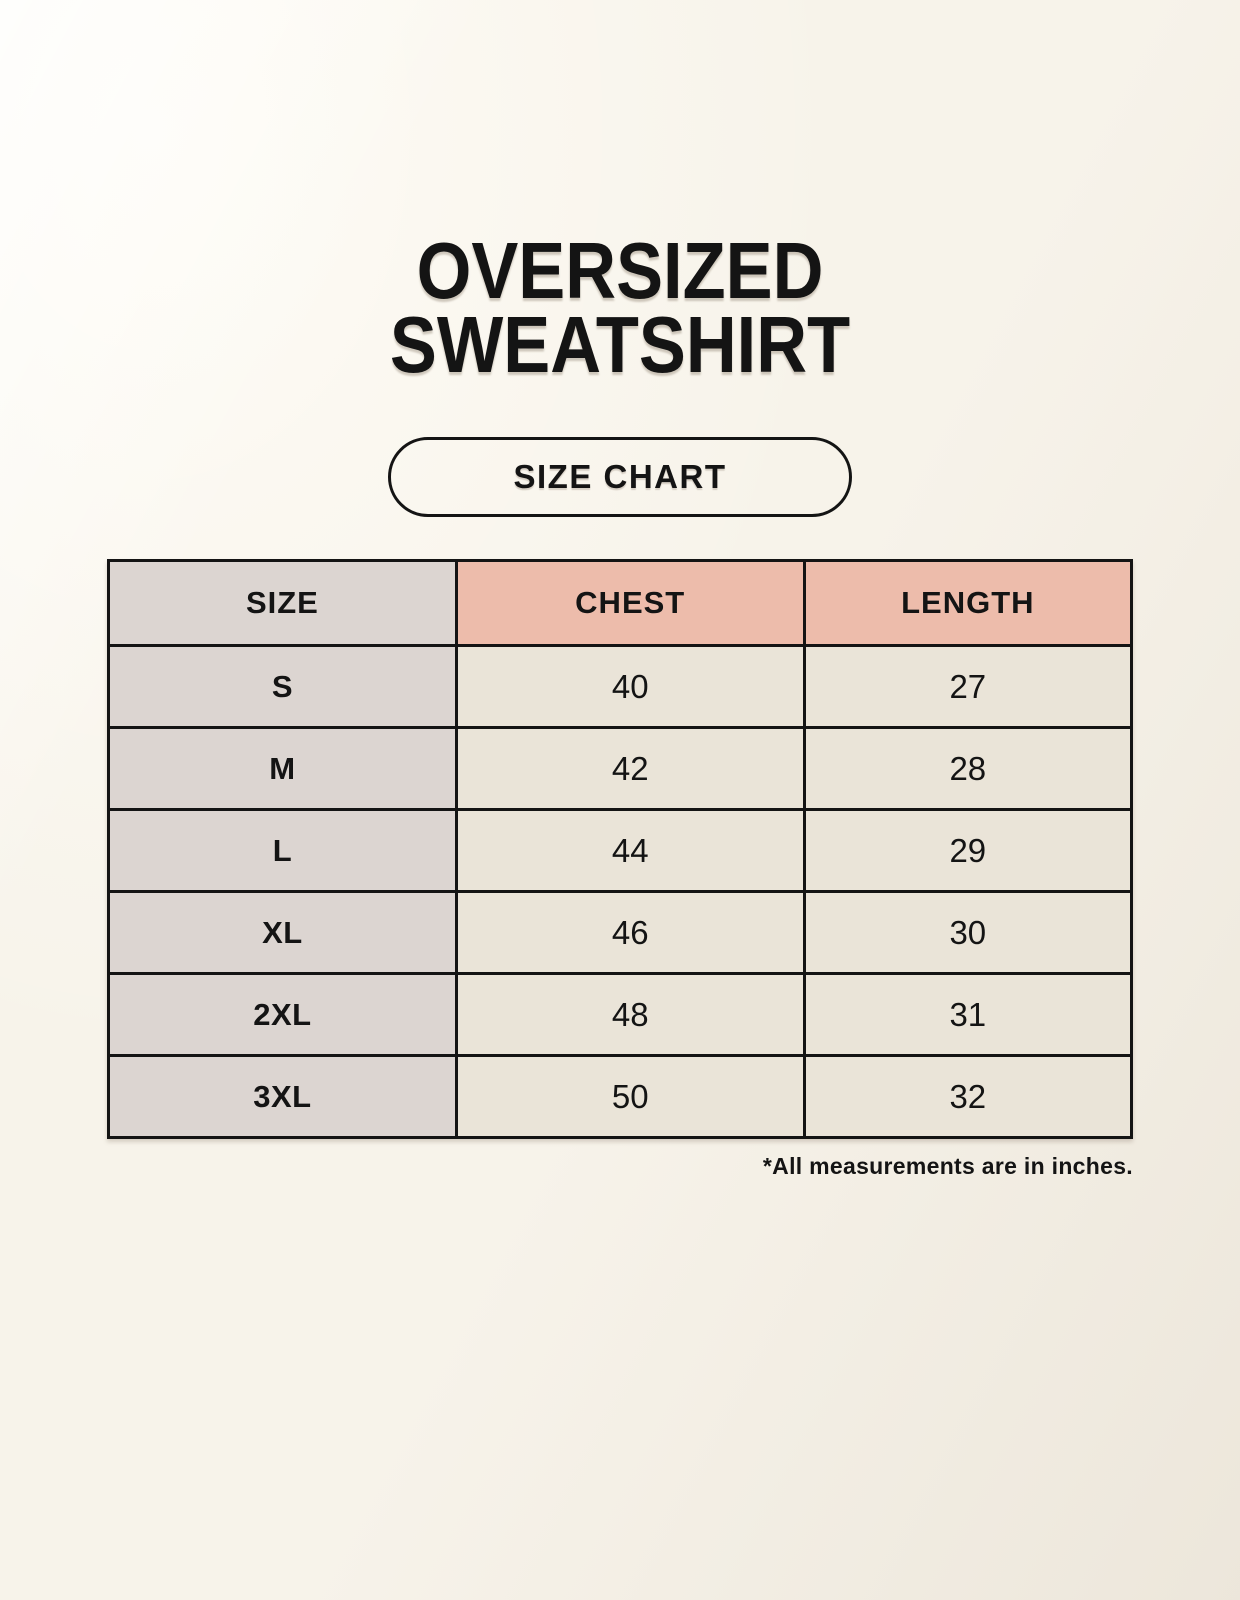 The width and height of the screenshot is (1240, 1600). What do you see at coordinates (968, 933) in the screenshot?
I see `length-cell: 30` at bounding box center [968, 933].